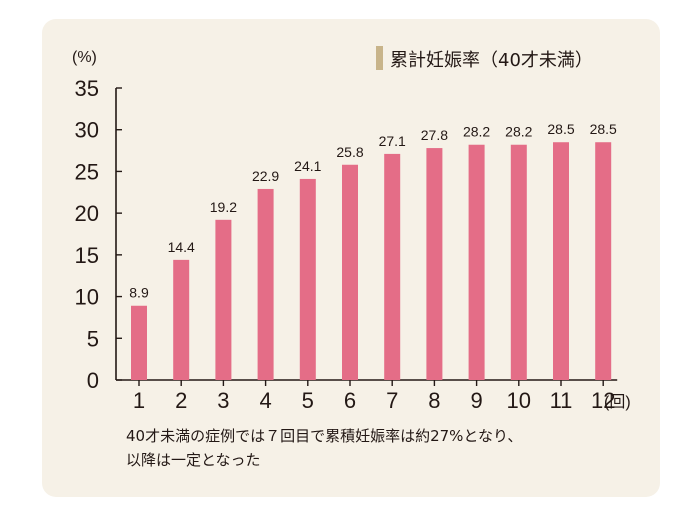 This screenshot has width=700, height=513. Describe the element at coordinates (603, 400) in the screenshot. I see `x-tick-label-12: 12` at that location.